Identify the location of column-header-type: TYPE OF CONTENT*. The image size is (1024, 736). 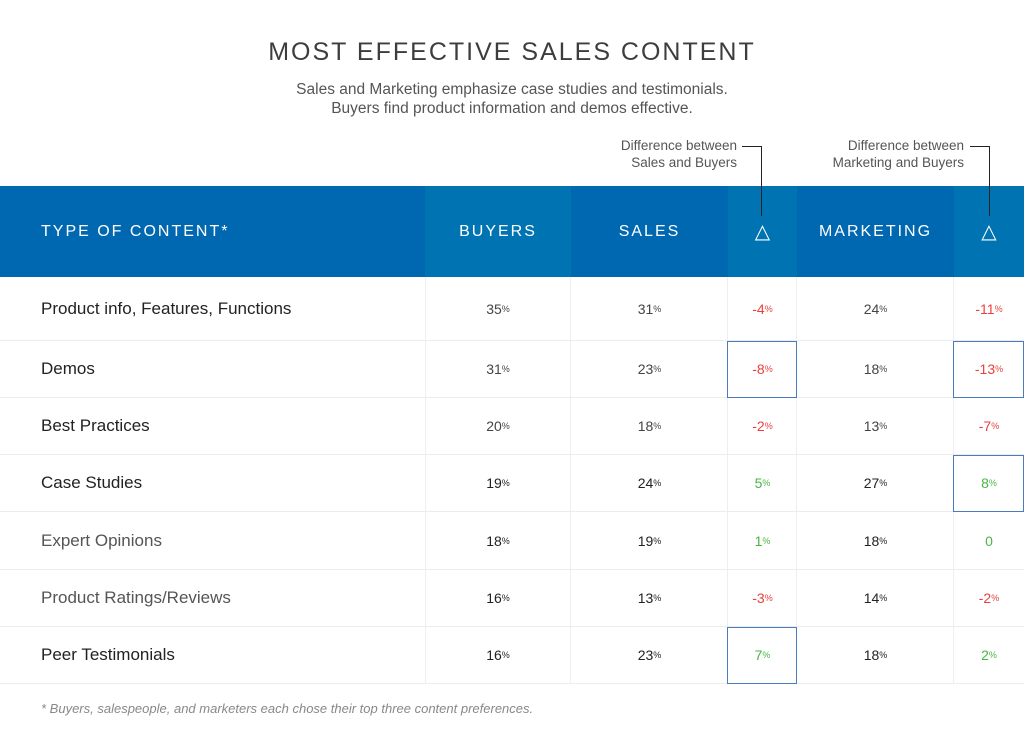
(212, 231).